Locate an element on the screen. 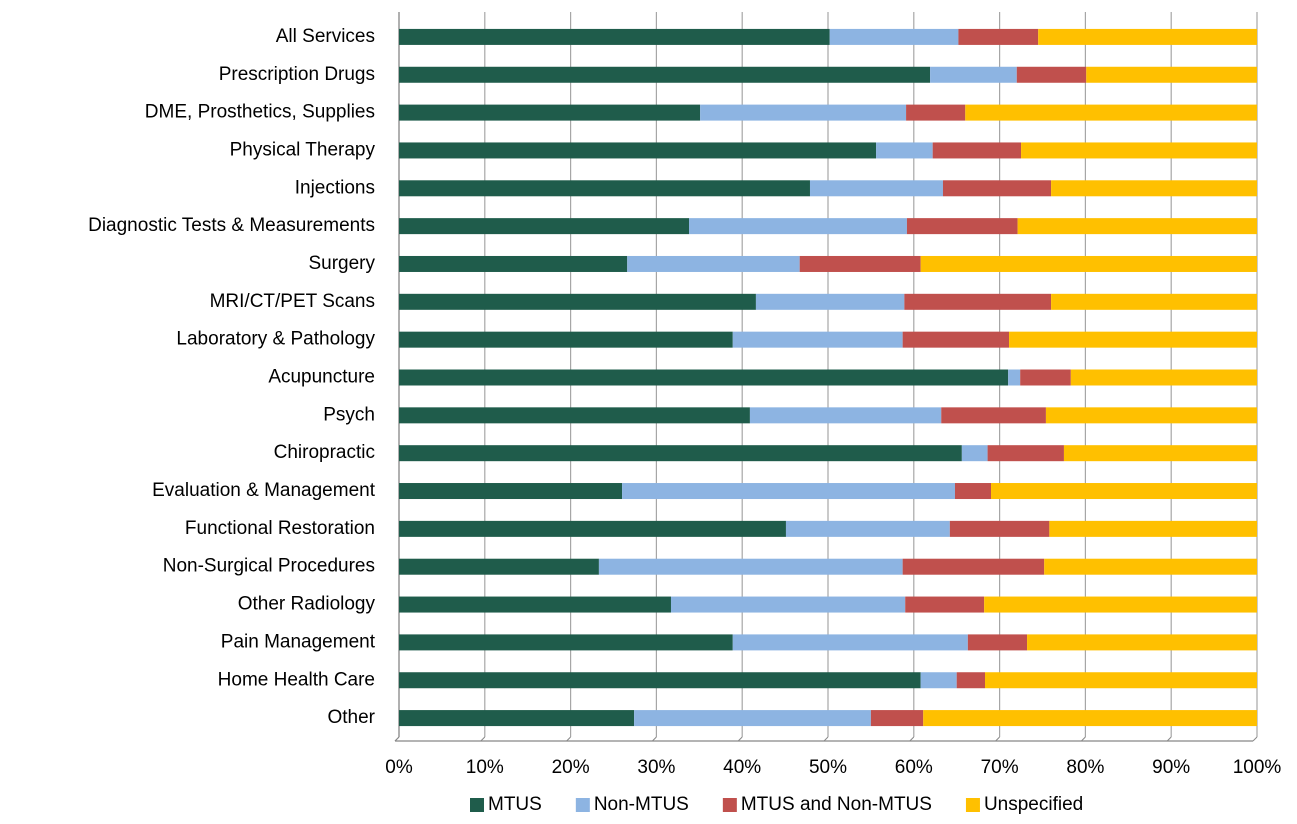 This screenshot has height=824, width=1297. x-tick-label: 40% is located at coordinates (742, 767).